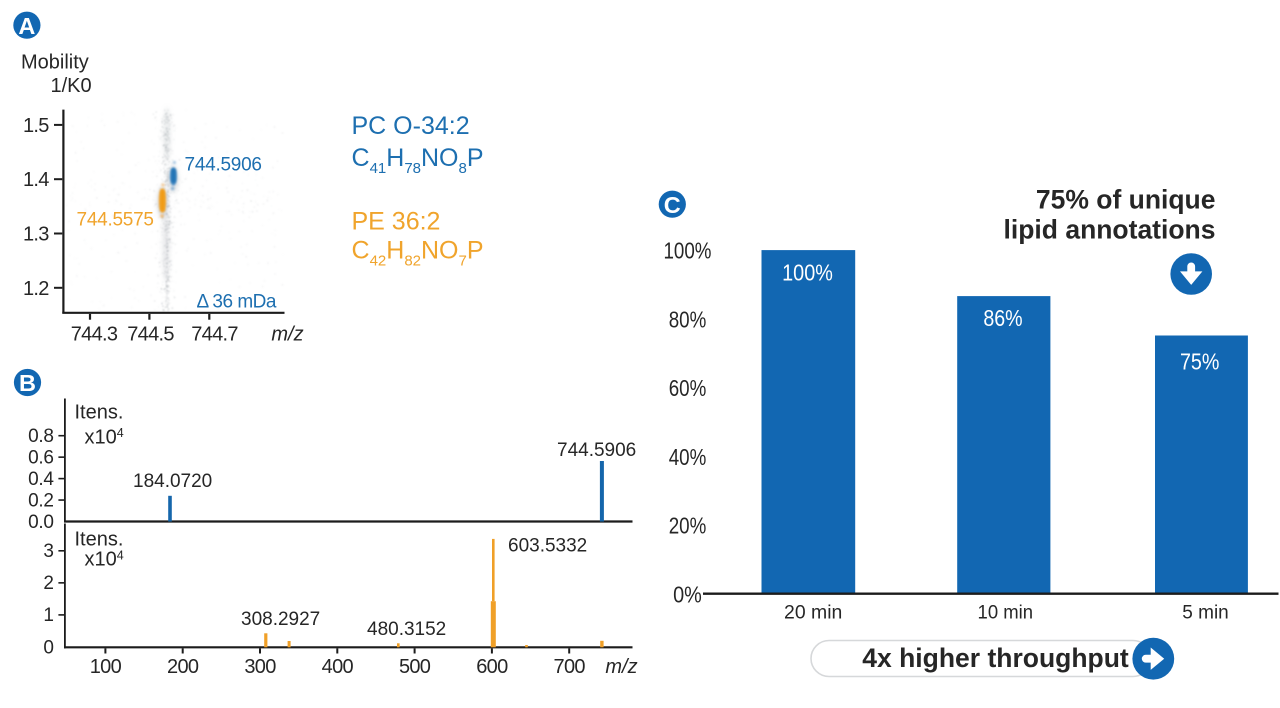 The height and width of the screenshot is (708, 1280). I want to click on svg-text: 1.5, so click(36, 126).